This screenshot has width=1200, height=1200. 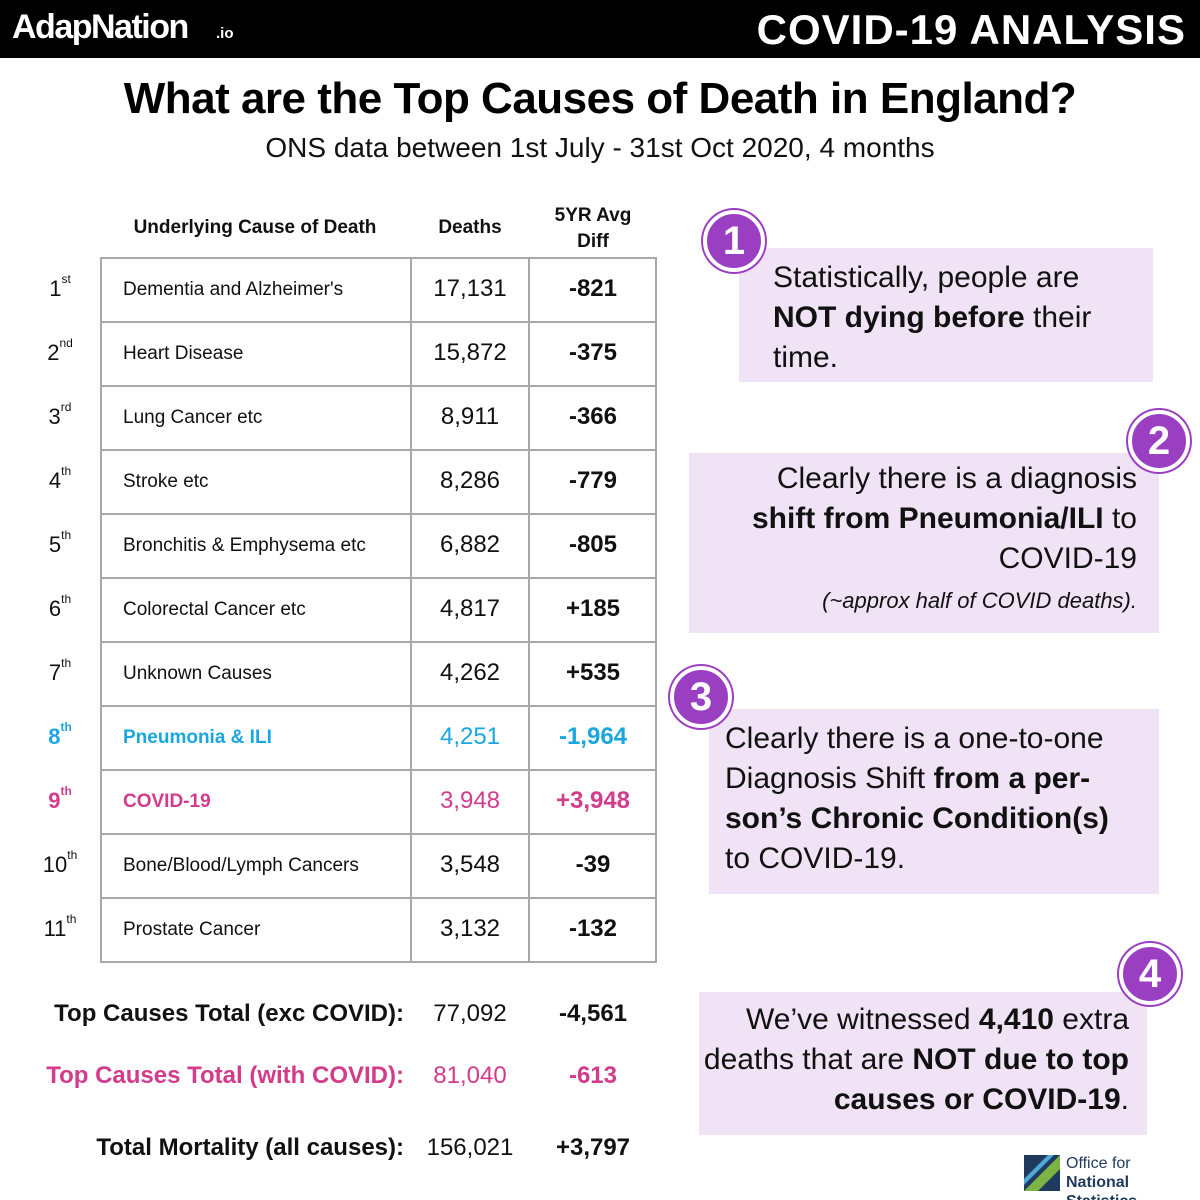 What do you see at coordinates (60, 735) in the screenshot?
I see `row-rank: 8th` at bounding box center [60, 735].